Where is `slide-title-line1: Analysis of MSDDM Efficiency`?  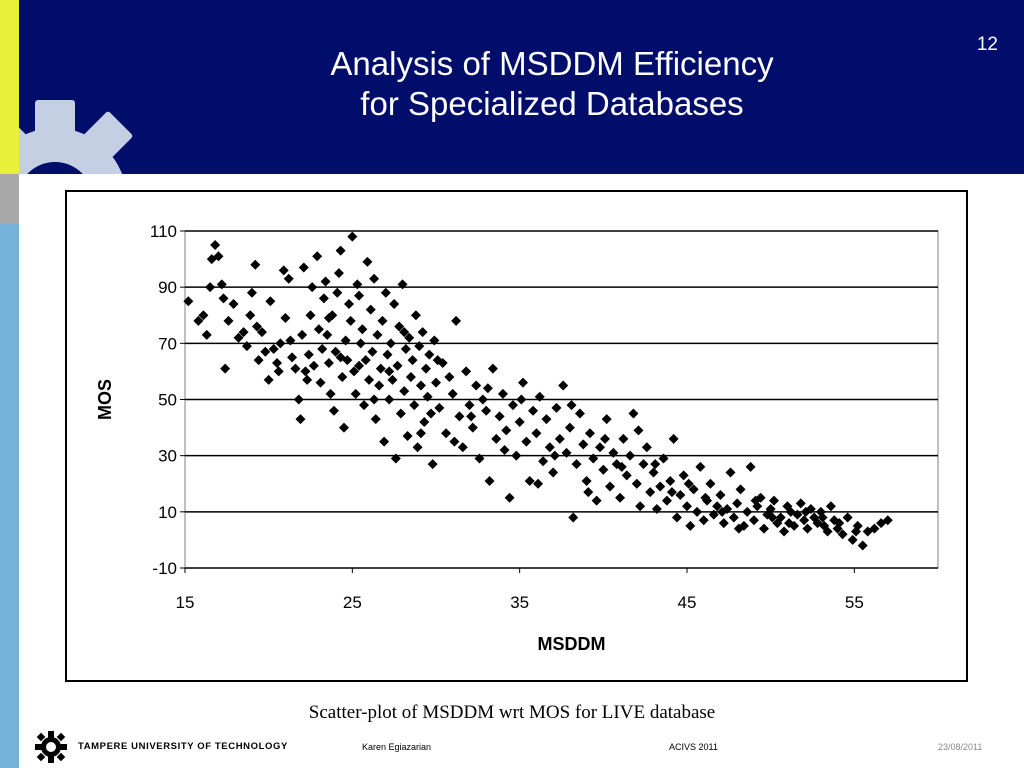
slide-title-line1: Analysis of MSDDM Efficiency is located at coordinates (552, 63).